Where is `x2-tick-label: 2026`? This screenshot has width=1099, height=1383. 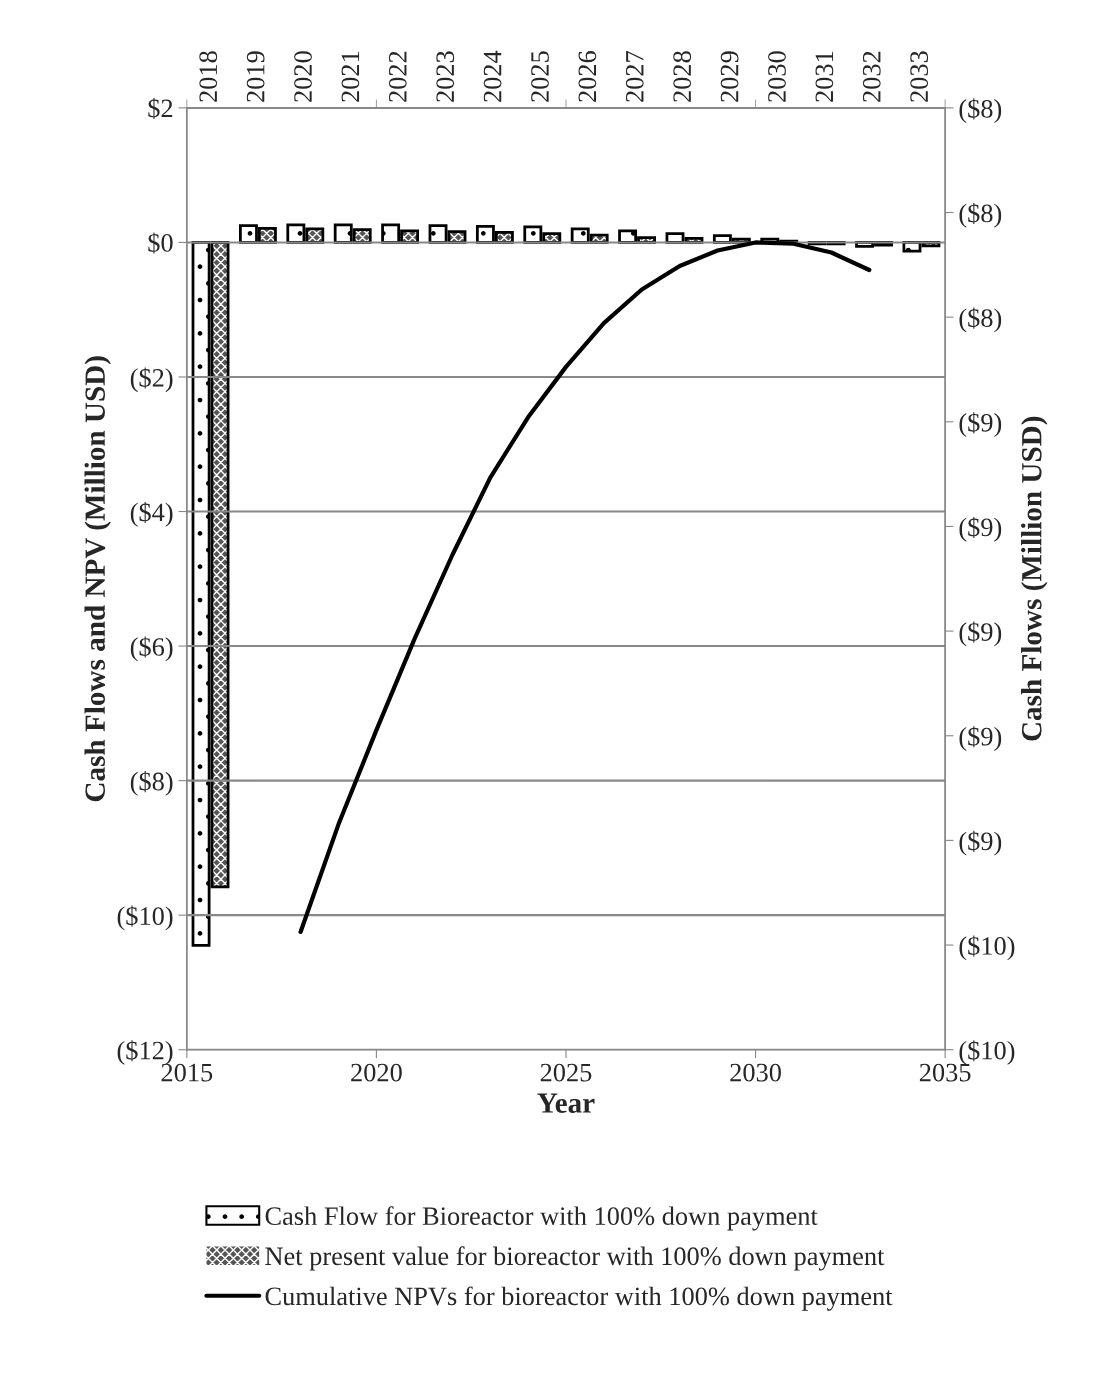 x2-tick-label: 2026 is located at coordinates (587, 76).